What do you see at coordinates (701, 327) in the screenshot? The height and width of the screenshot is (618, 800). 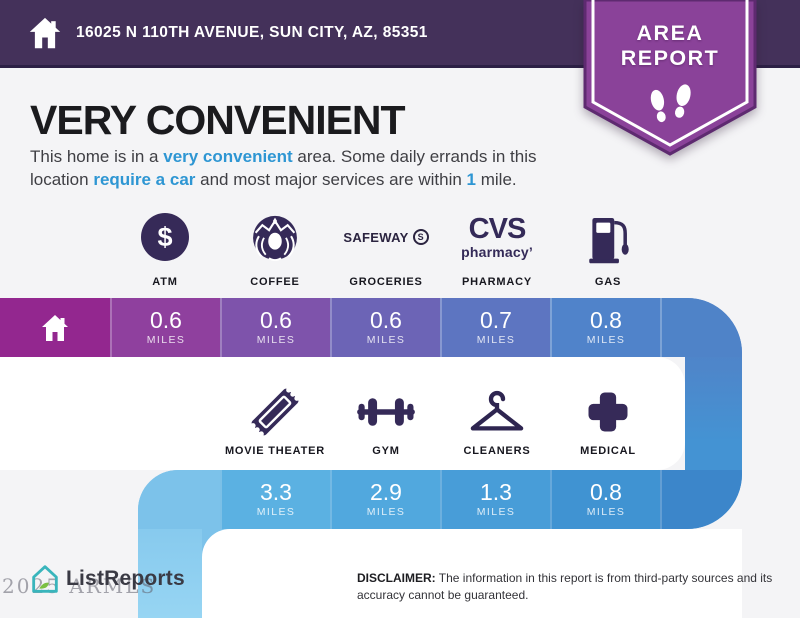 I see `bar1-connector` at bounding box center [701, 327].